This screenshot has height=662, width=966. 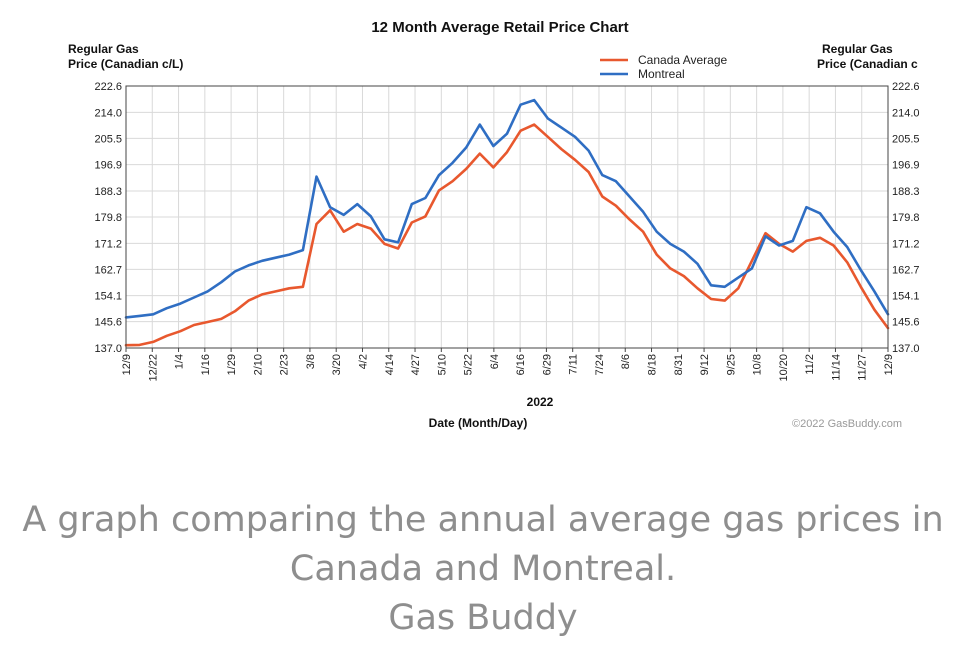 I want to click on caption-line-2: Canada and Montreal., so click(x=483, y=569).